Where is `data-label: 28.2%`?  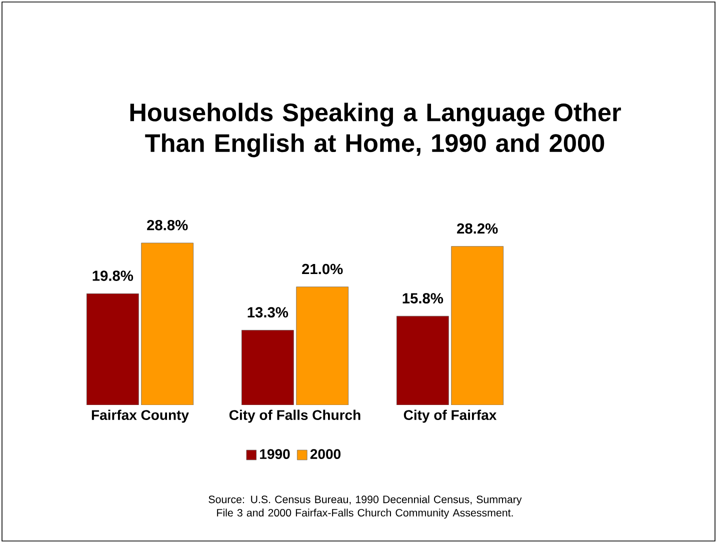 data-label: 28.2% is located at coordinates (477, 228).